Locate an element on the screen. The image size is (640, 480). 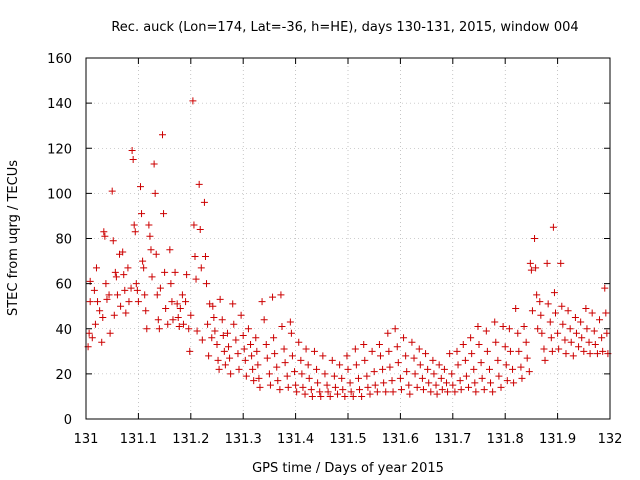
y-tick-label: 140 is located at coordinates (59, 104).